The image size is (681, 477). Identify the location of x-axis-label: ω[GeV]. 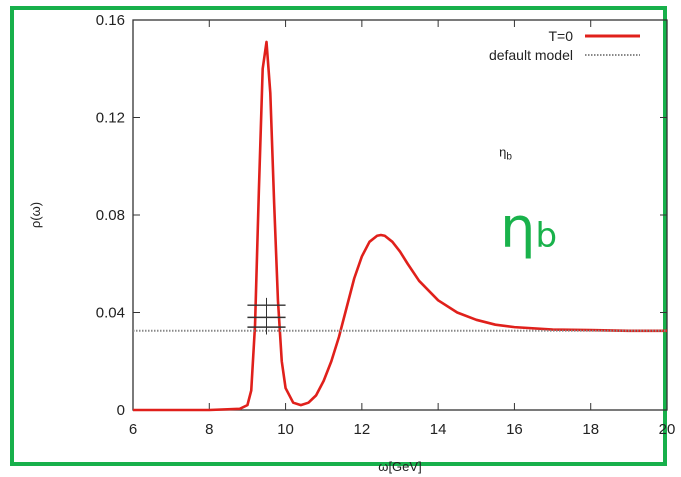
(399, 466).